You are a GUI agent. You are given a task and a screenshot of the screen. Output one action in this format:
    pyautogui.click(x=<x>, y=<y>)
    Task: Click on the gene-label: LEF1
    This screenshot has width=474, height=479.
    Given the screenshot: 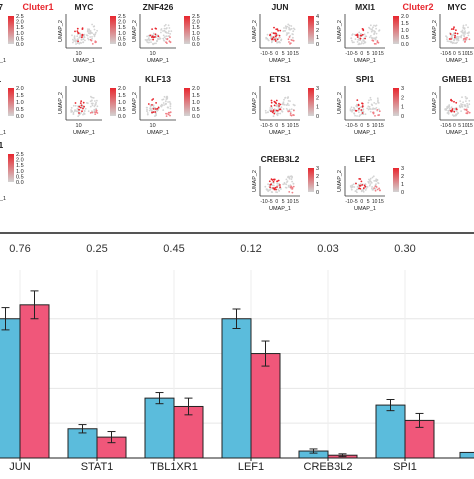 What is the action you would take?
    pyautogui.click(x=365, y=159)
    